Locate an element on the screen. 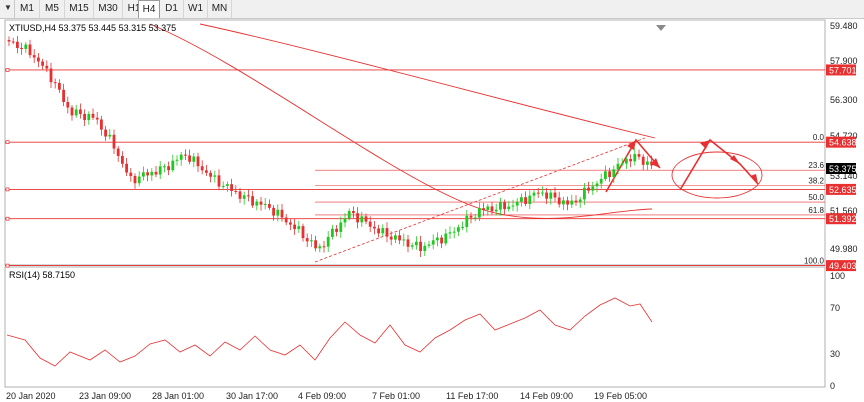 The height and width of the screenshot is (402, 864). price-tick: 53.140 is located at coordinates (844, 176).